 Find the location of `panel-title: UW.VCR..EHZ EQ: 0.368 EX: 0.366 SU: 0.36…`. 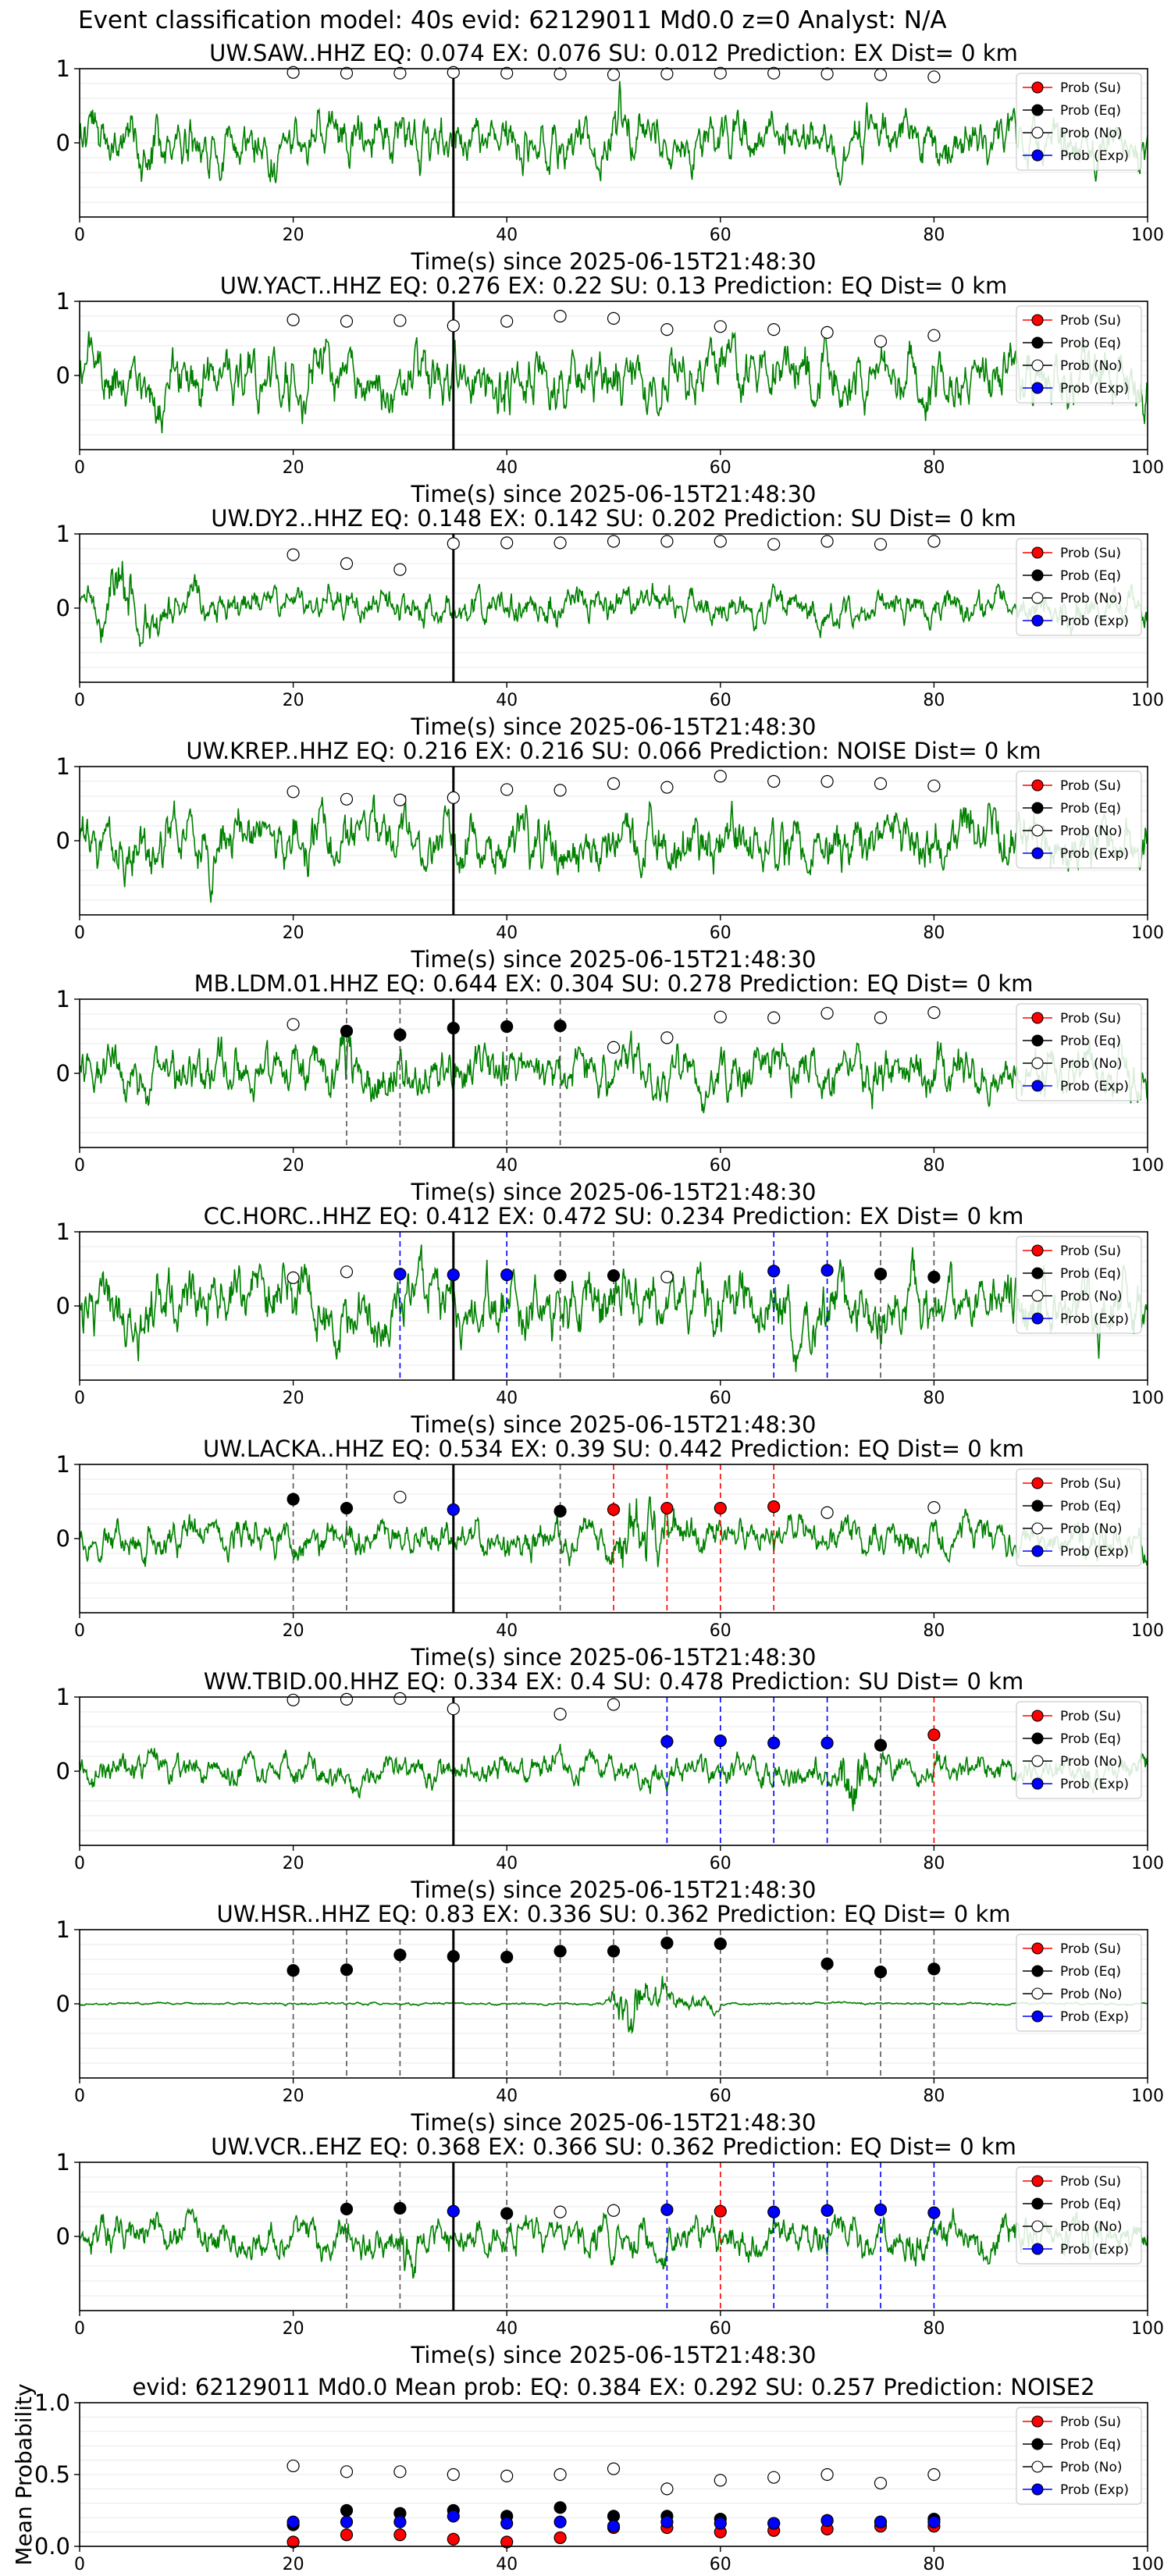

panel-title: UW.VCR..EHZ EQ: 0.368 EX: 0.366 SU: 0.36… is located at coordinates (613, 2146).